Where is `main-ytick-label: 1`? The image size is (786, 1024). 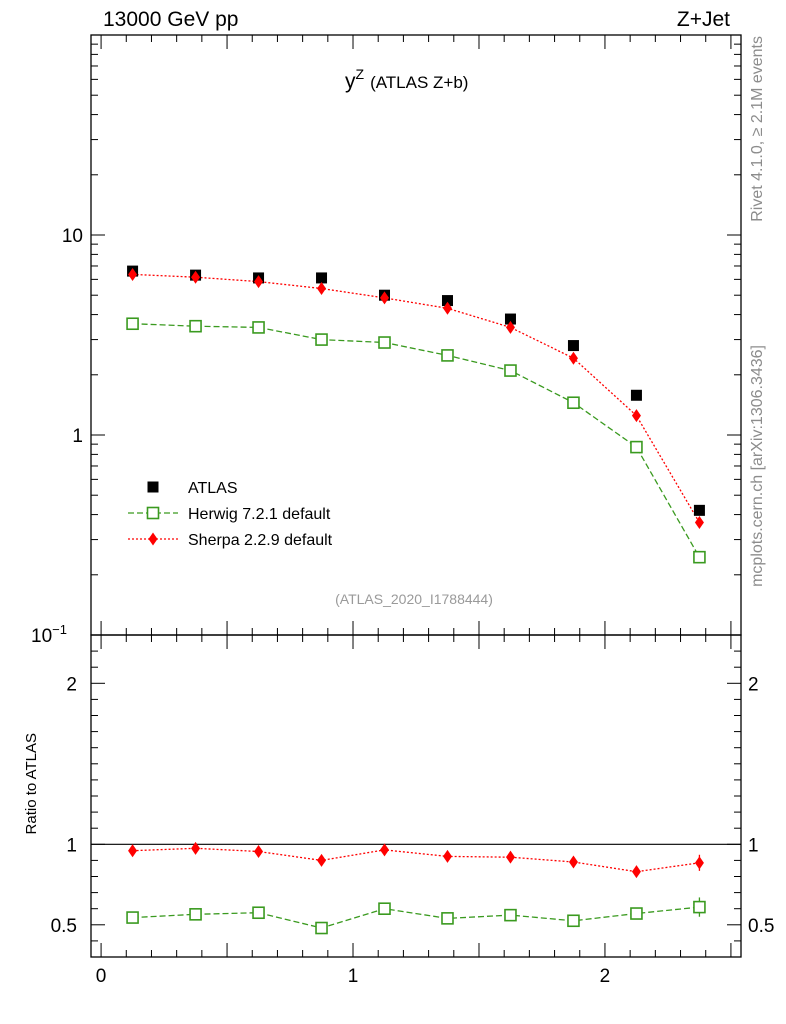 main-ytick-label: 1 is located at coordinates (77, 436).